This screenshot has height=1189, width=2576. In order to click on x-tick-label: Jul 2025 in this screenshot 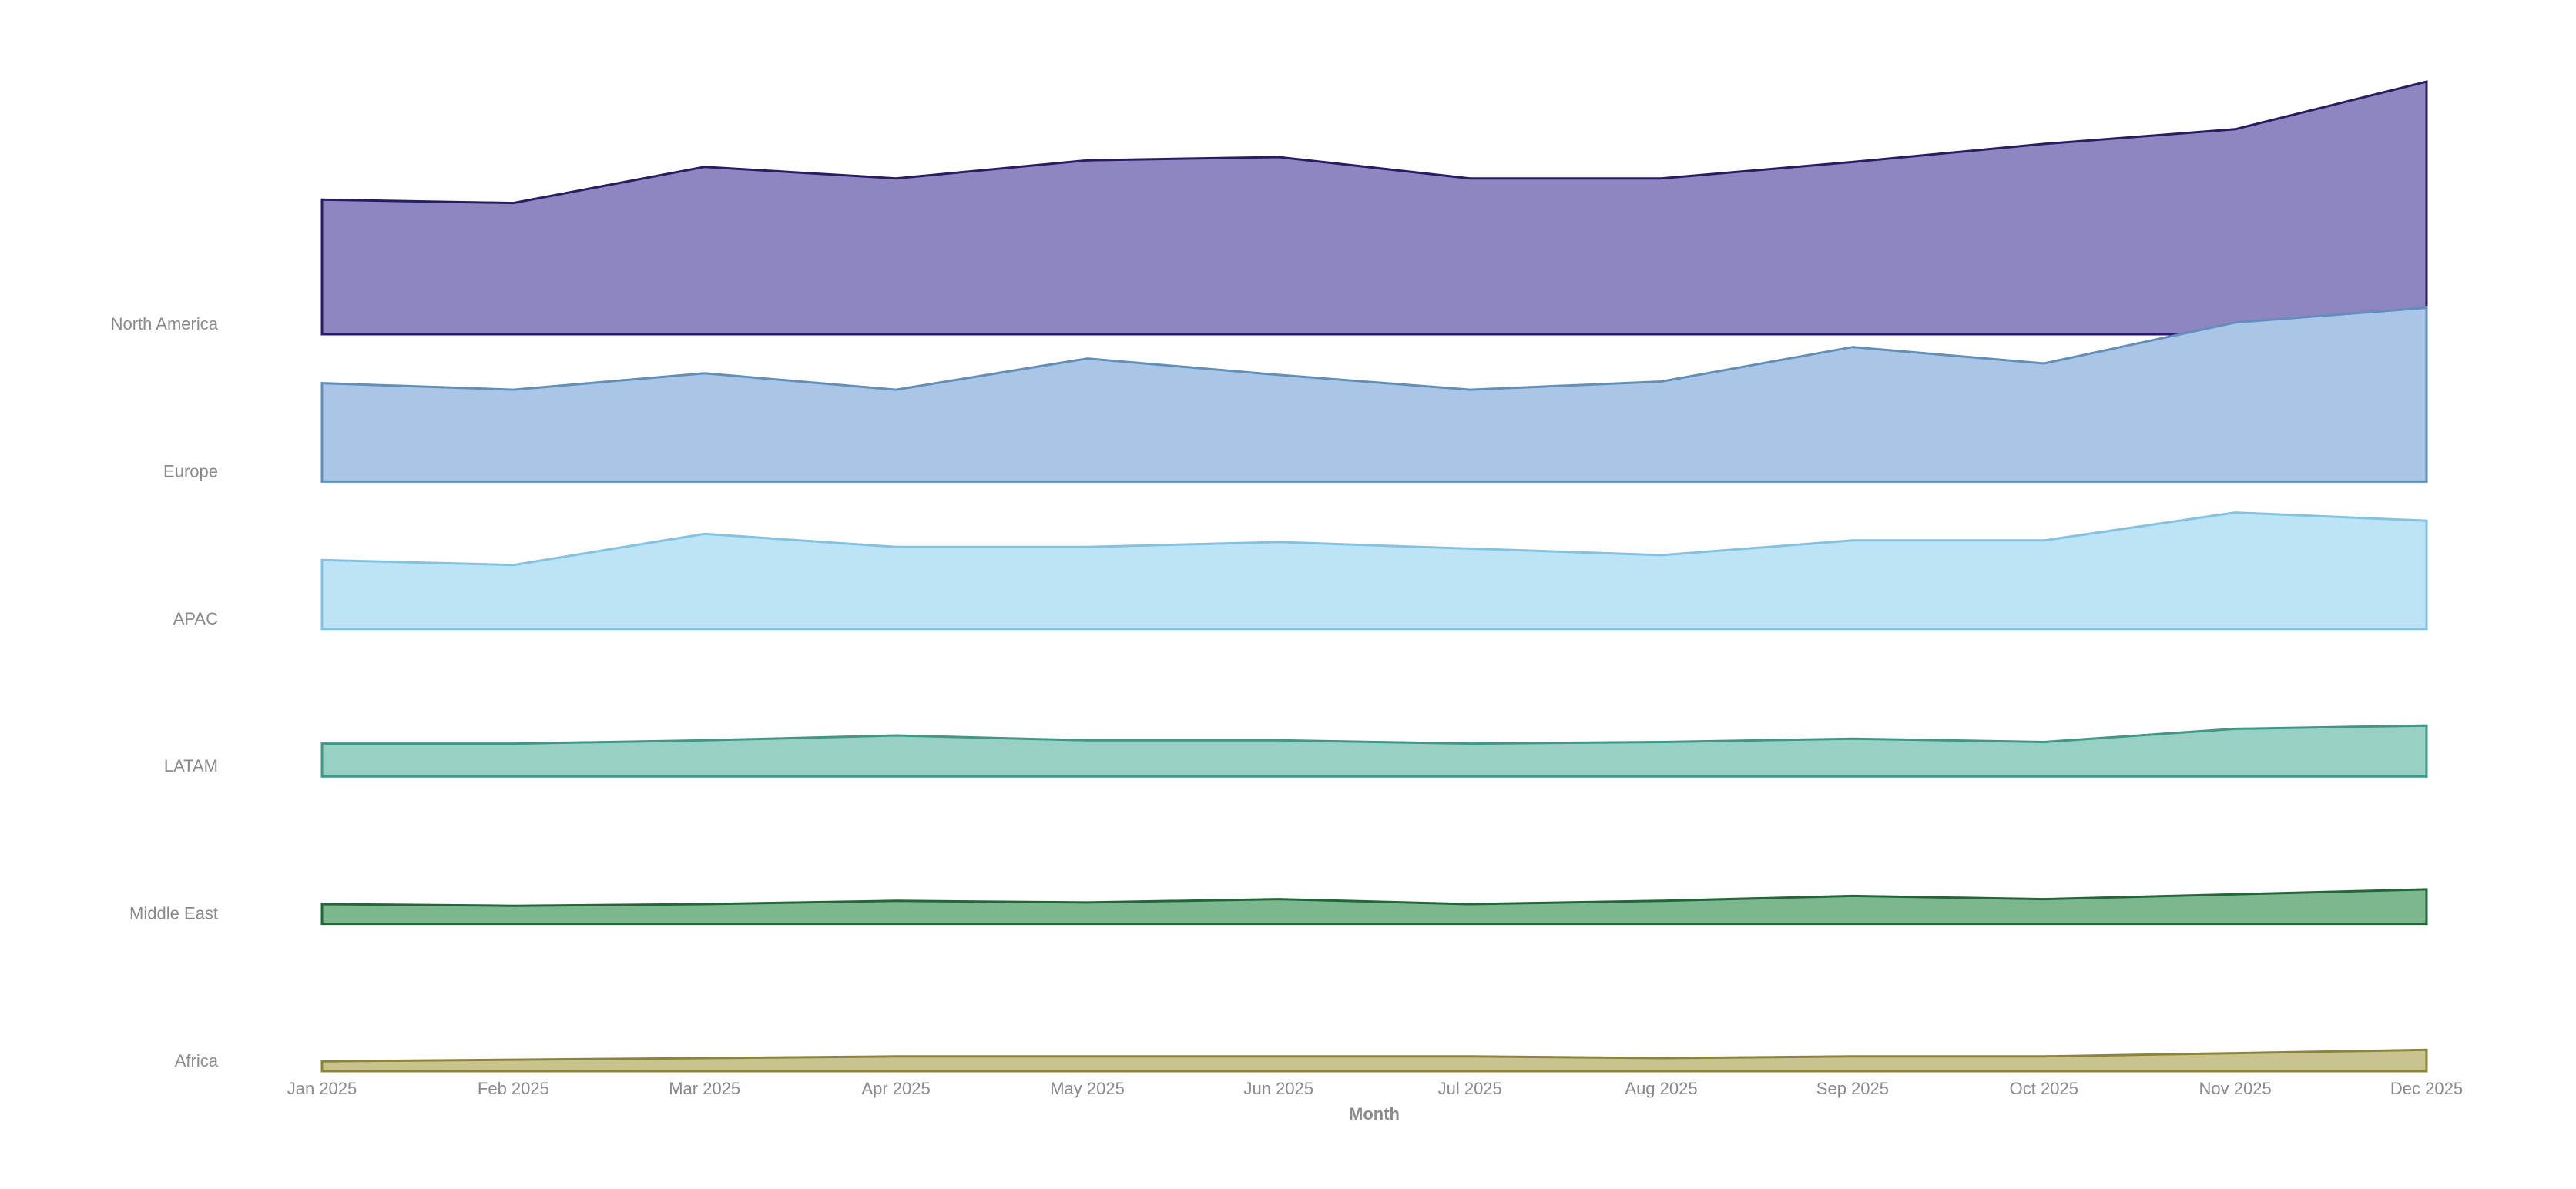, I will do `click(1470, 1088)`.